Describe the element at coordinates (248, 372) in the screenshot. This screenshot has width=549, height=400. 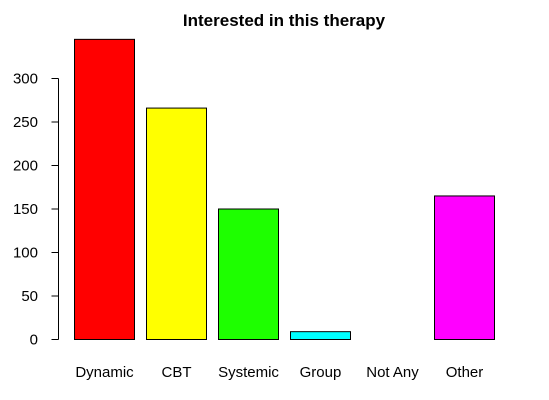
I see `x-category-label: Systemic` at that location.